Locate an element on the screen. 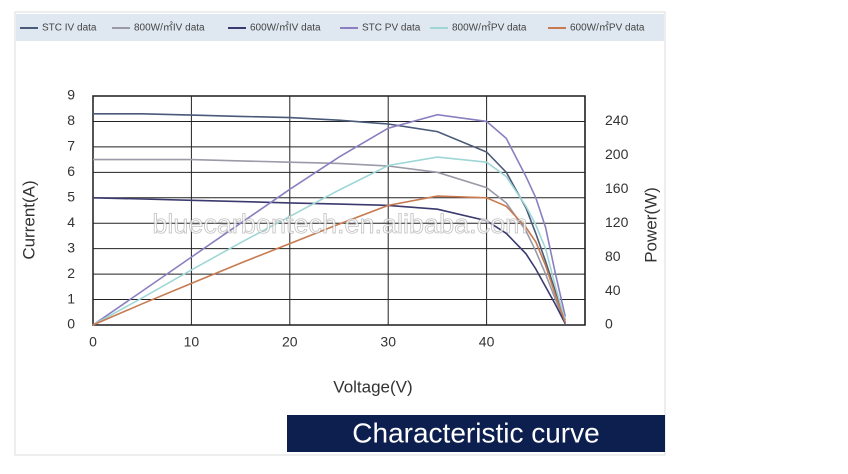 The height and width of the screenshot is (474, 848). y-tick-label: 4 is located at coordinates (71, 222).